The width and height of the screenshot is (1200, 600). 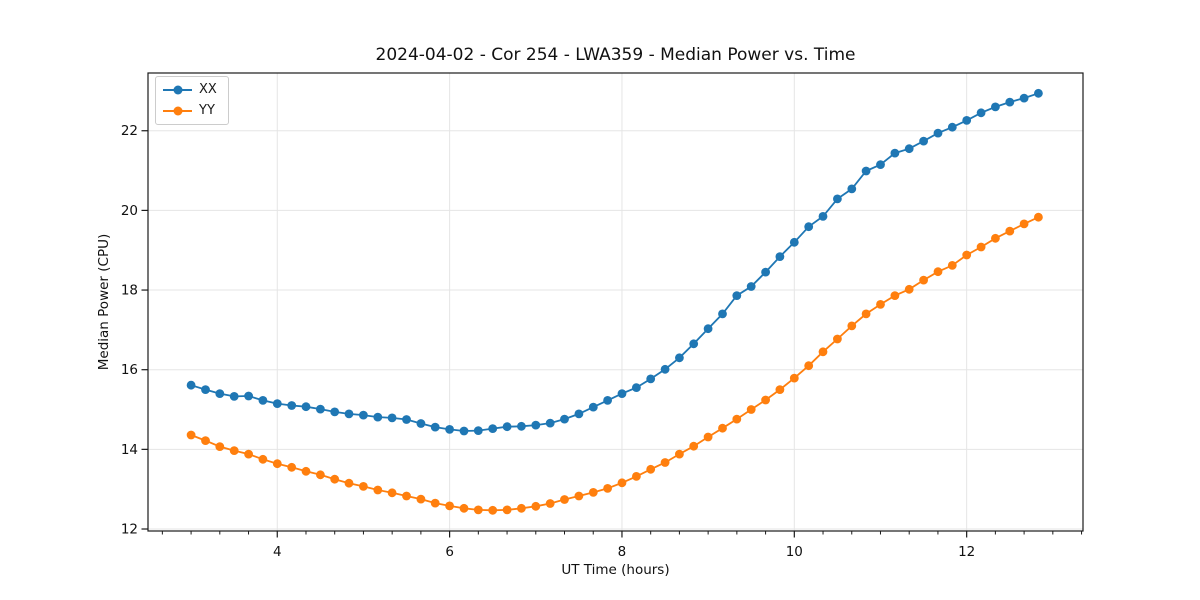 What do you see at coordinates (129, 530) in the screenshot?
I see `y-tick-label: 12` at bounding box center [129, 530].